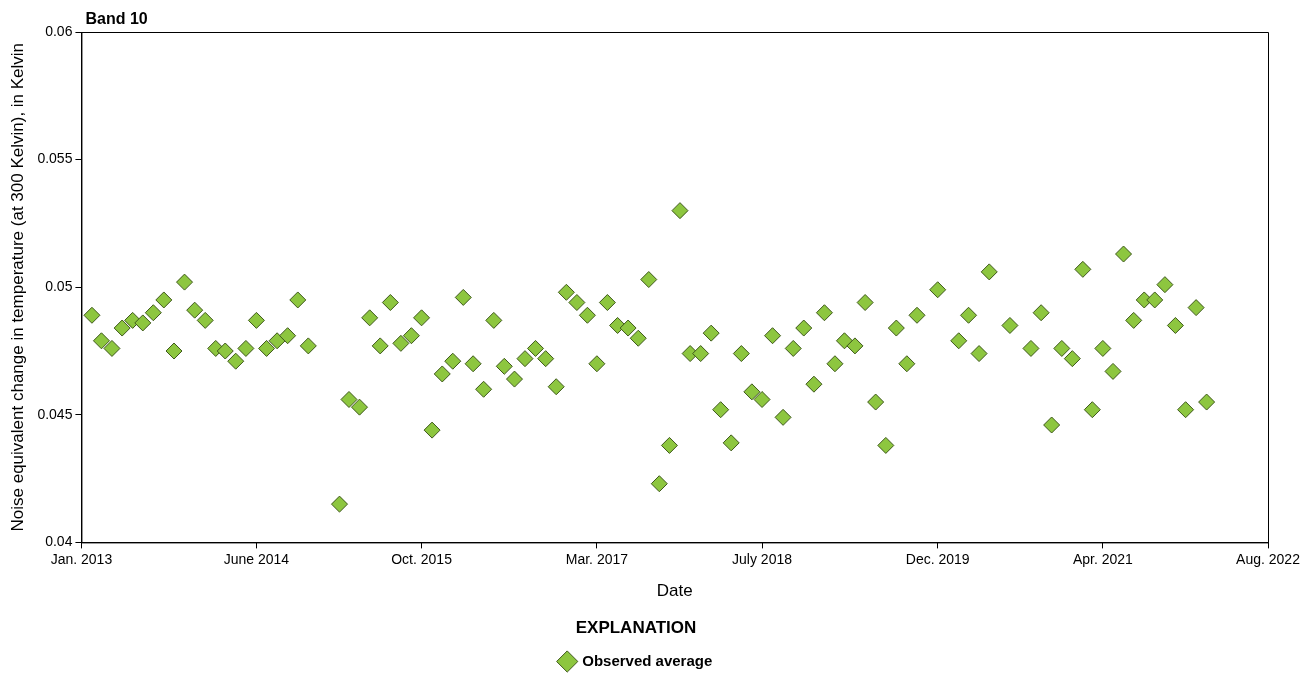 The image size is (1314, 683). I want to click on y-tick-label: 0.055, so click(55, 158).